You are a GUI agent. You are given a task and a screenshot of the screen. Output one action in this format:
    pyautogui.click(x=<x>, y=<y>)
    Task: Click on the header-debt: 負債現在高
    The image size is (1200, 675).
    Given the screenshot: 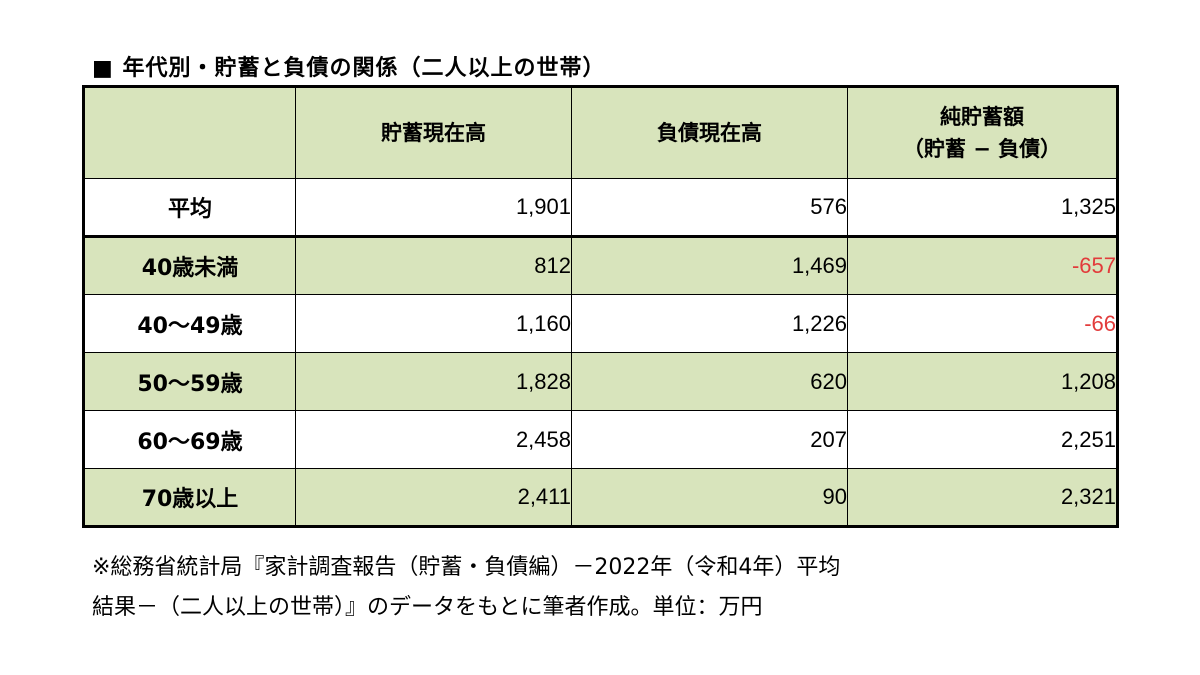 What is the action you would take?
    pyautogui.click(x=709, y=132)
    